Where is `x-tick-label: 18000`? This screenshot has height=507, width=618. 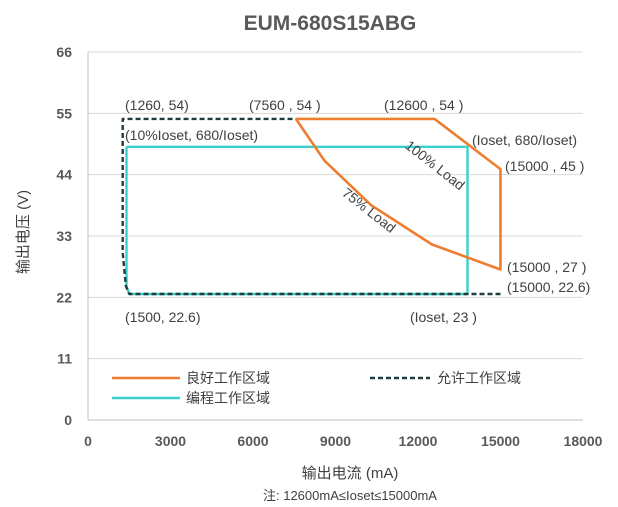
x-tick-label: 18000 is located at coordinates (583, 441).